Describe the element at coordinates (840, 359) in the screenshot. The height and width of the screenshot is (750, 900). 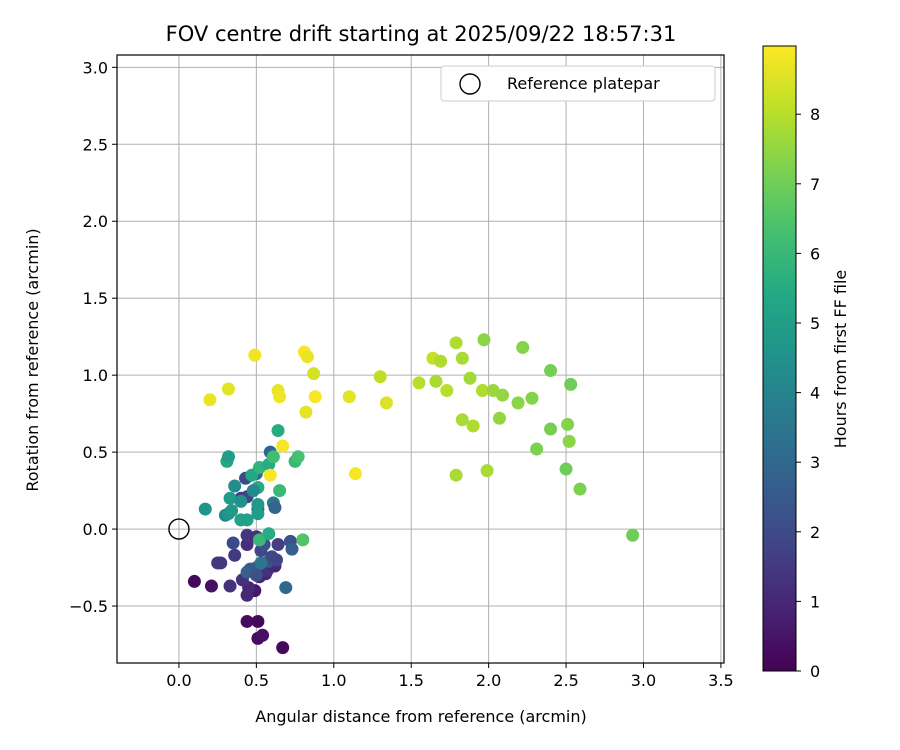
I see `colorbar-label: Hours from first FF file` at that location.